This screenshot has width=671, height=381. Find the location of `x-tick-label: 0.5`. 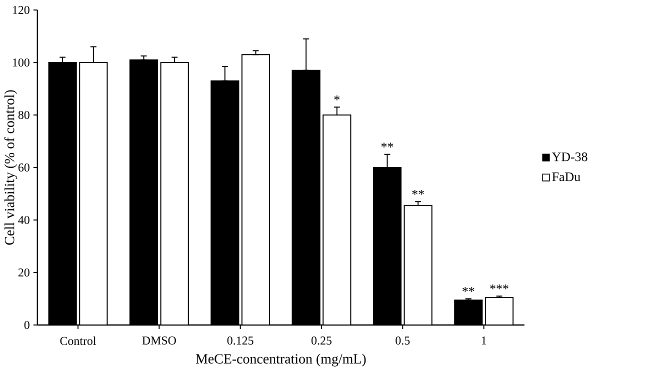

x-tick-label: 0.5 is located at coordinates (403, 340).